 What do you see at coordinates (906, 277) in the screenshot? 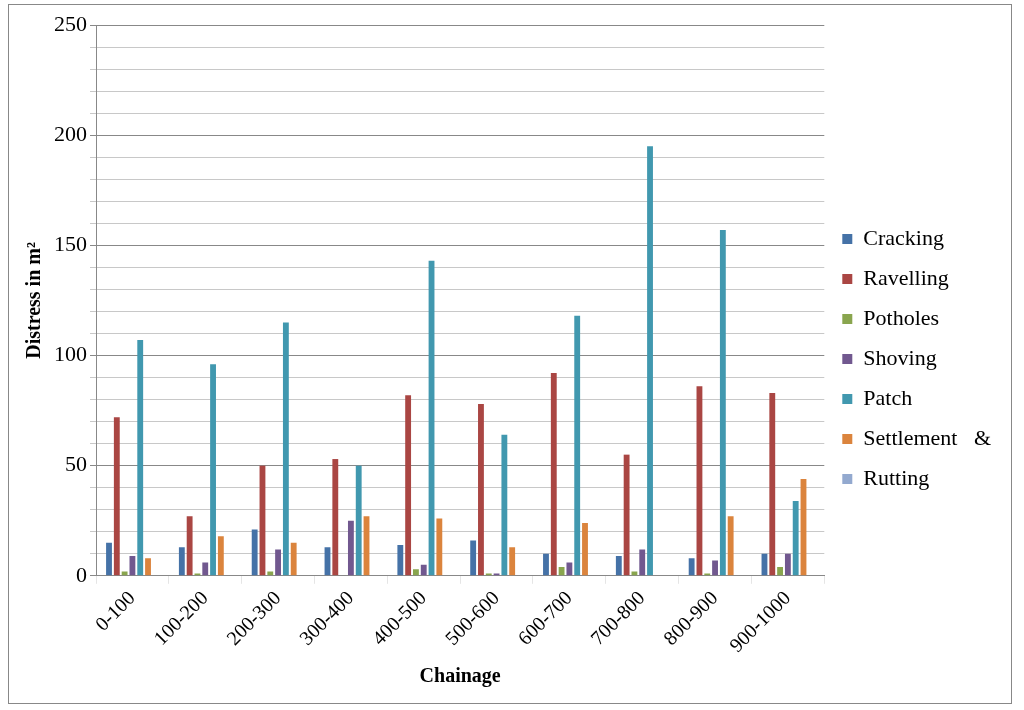
I see `legend-label: Ravelling` at bounding box center [906, 277].